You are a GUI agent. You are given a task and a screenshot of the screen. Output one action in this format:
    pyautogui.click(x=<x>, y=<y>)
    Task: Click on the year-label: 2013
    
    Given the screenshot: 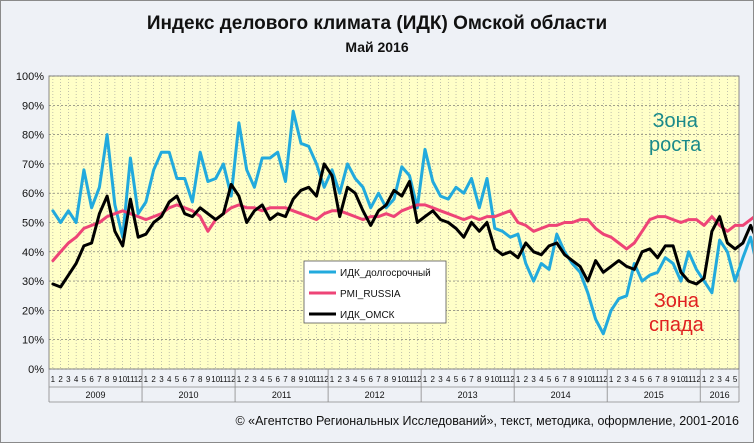 What is the action you would take?
    pyautogui.click(x=468, y=395)
    